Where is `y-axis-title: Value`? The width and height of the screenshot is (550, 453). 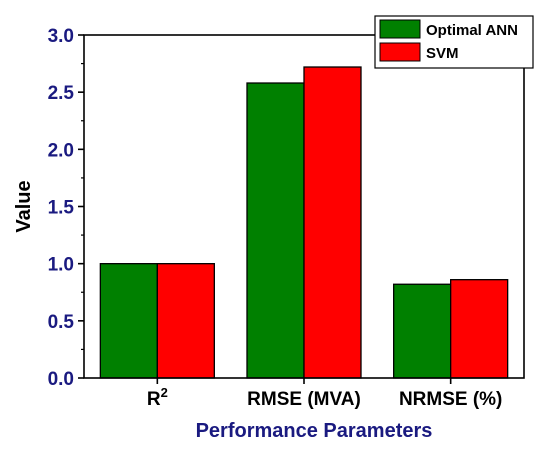
y-axis-title: Value is located at coordinates (24, 206).